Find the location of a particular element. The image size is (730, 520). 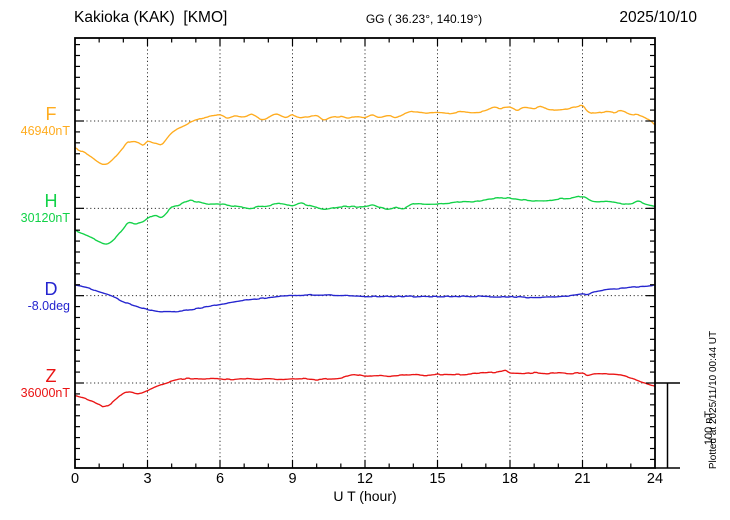

trace-D is located at coordinates (365, 298).